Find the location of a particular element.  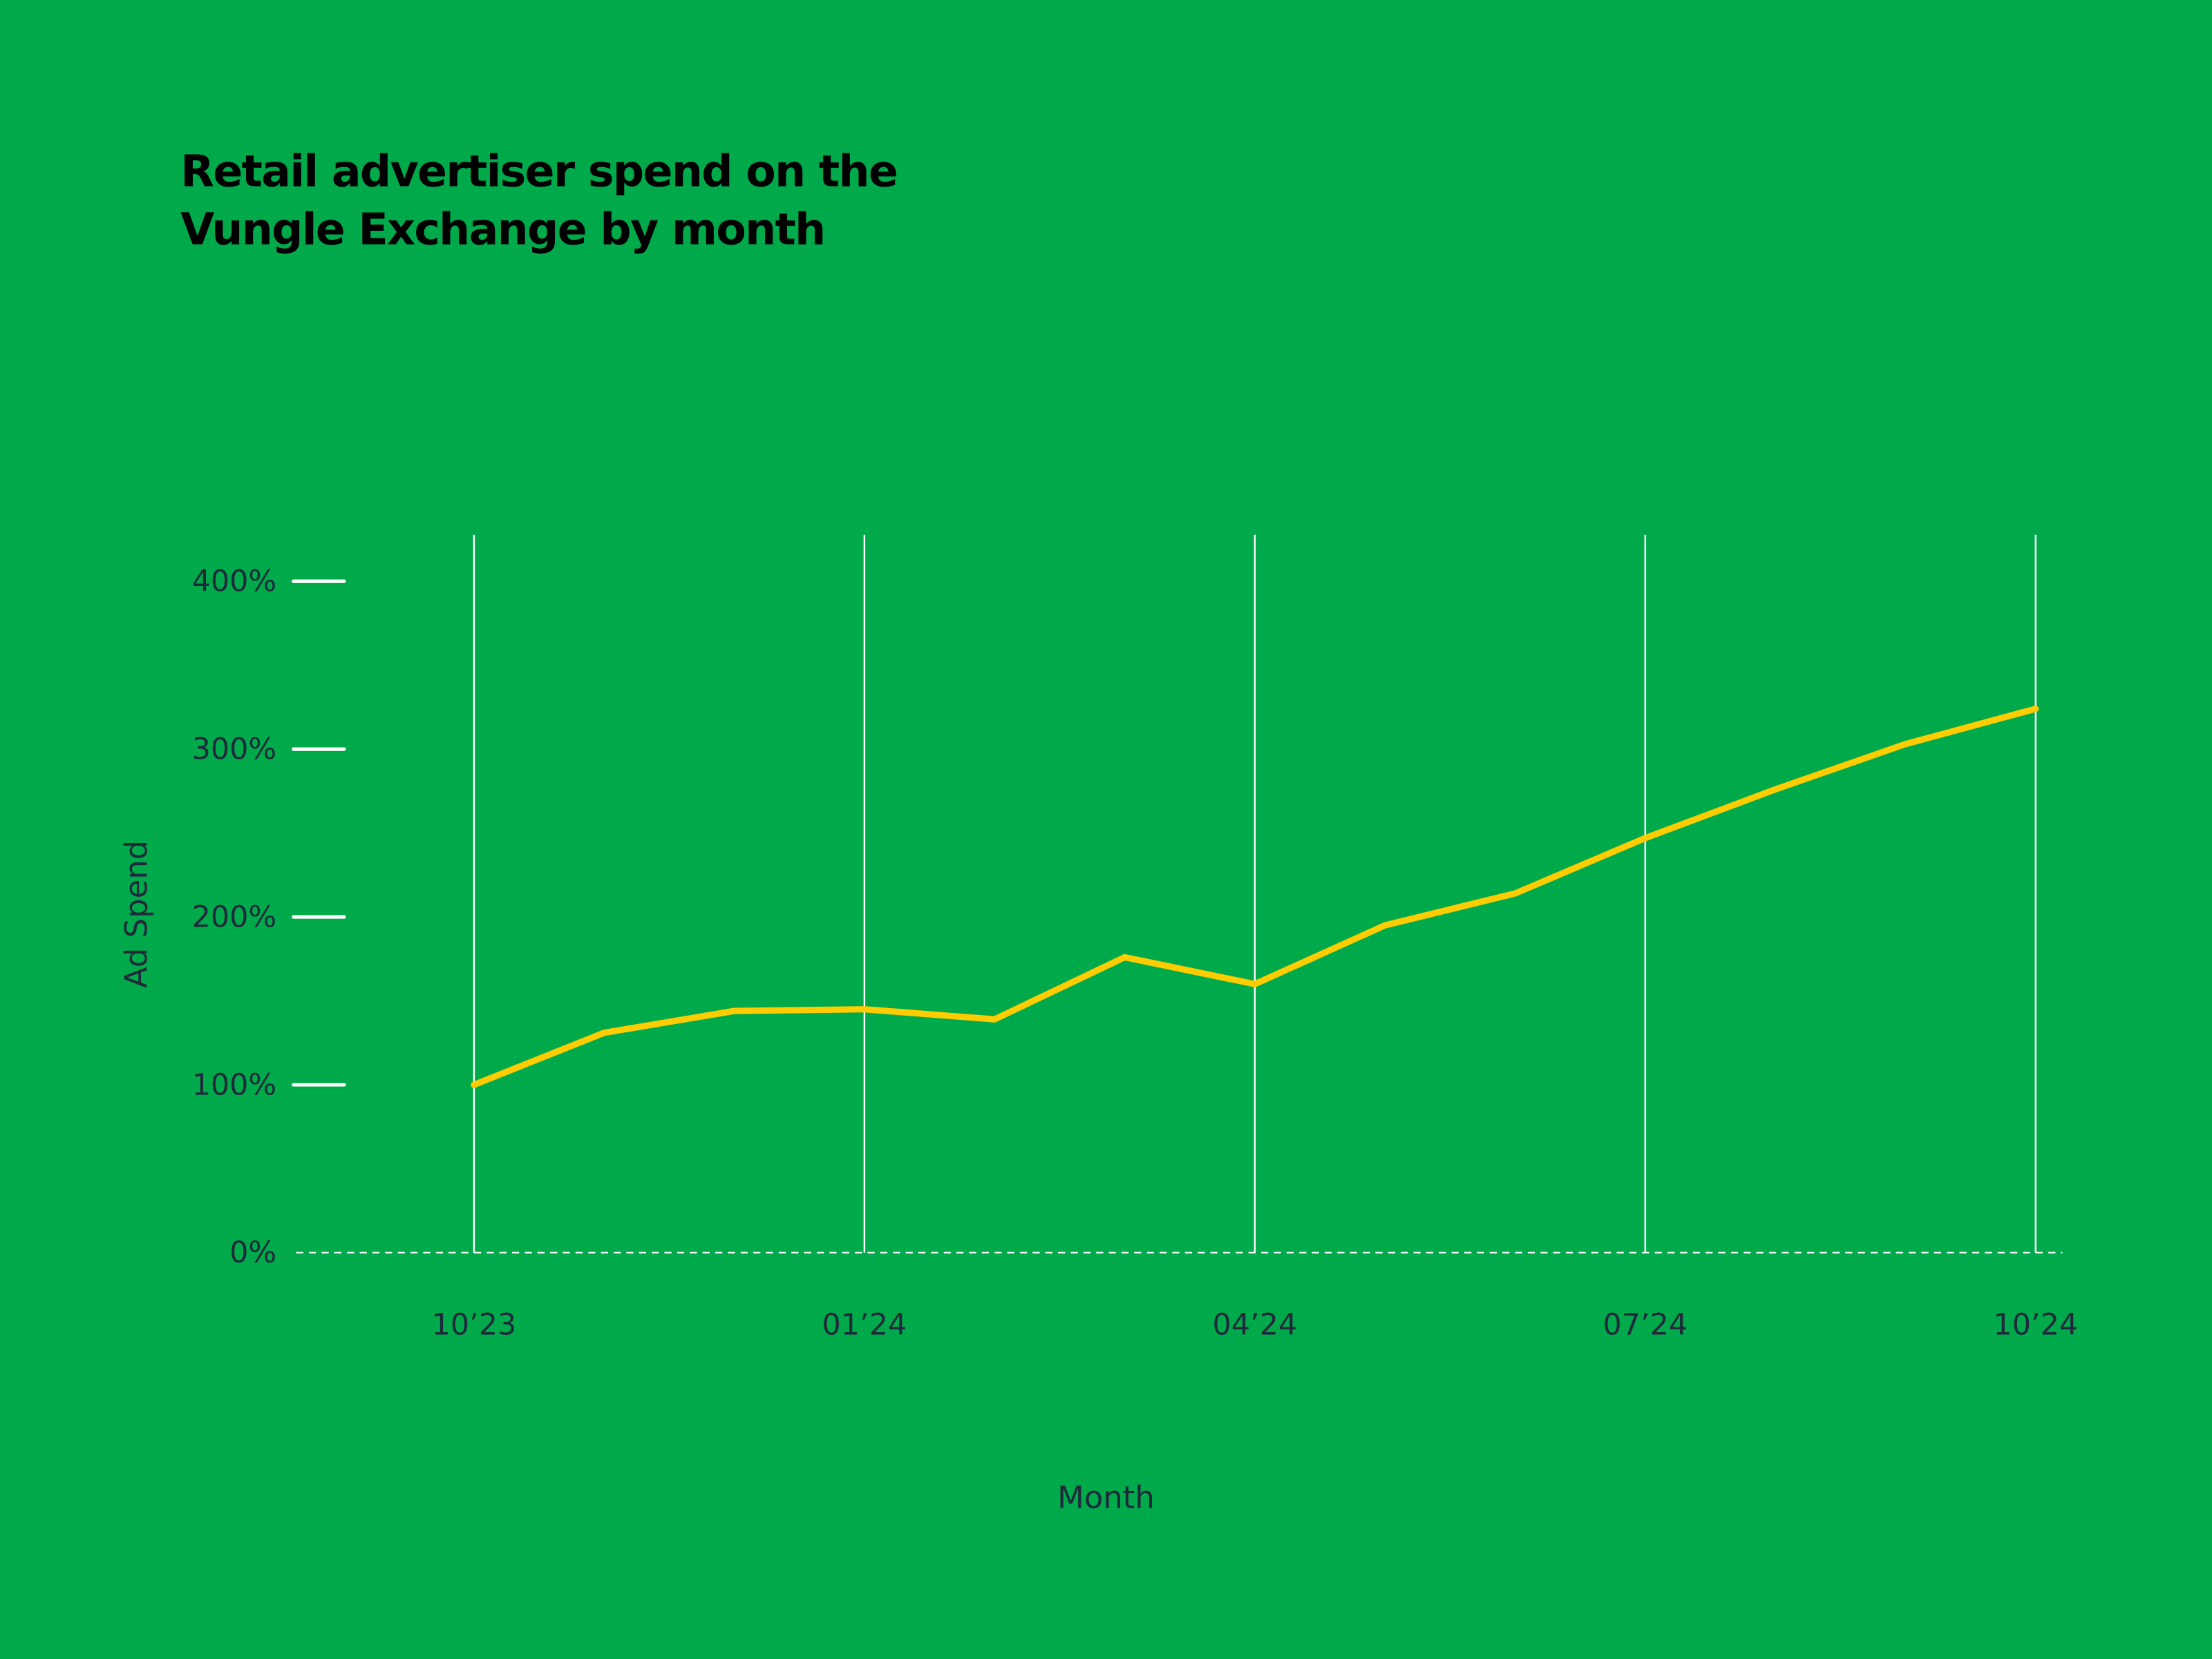

chart-title-line-2: Vungle Exchange by month is located at coordinates (502, 229).